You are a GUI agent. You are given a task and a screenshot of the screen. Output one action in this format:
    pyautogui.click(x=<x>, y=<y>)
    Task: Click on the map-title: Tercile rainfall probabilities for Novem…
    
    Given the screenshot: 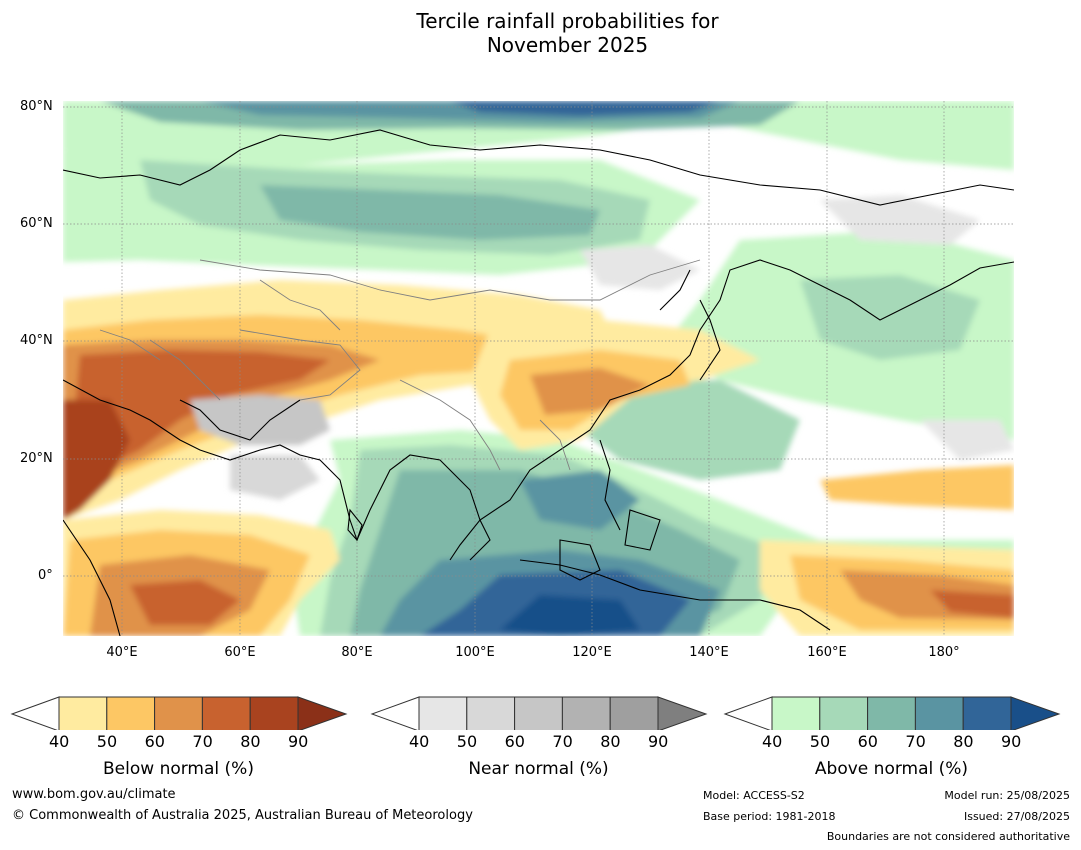 What is the action you would take?
    pyautogui.click(x=540, y=33)
    